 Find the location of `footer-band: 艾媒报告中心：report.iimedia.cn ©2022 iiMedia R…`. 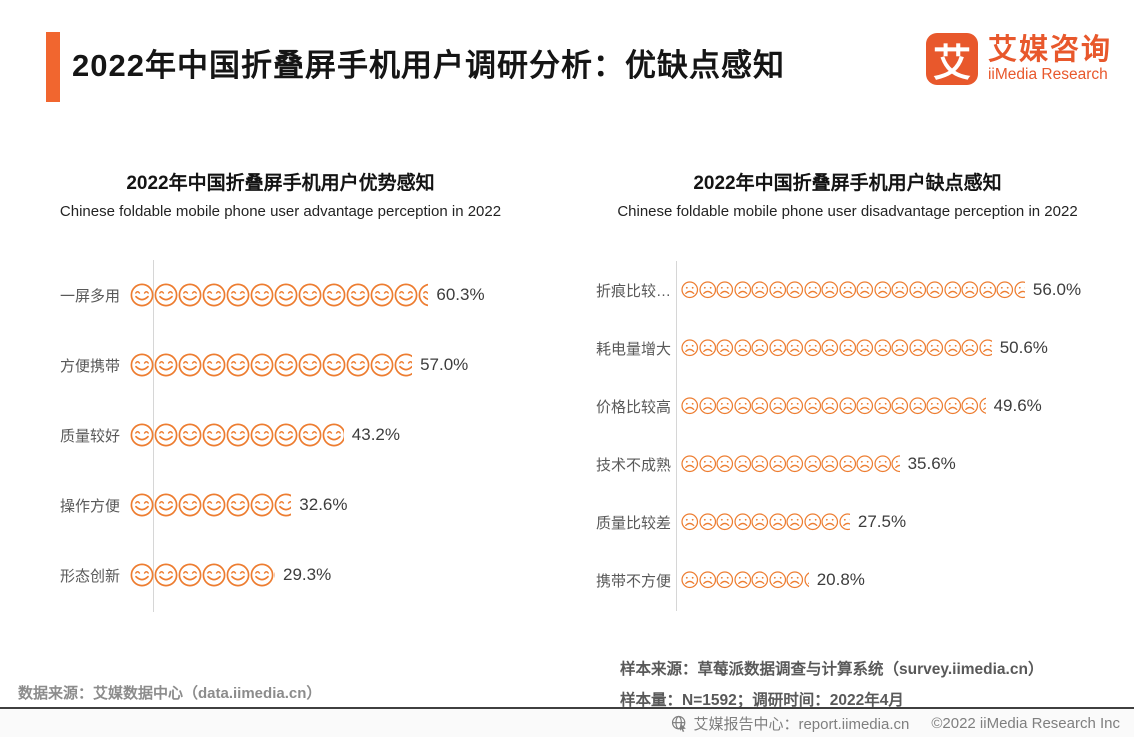

footer-band: 艾媒报告中心：report.iimedia.cn ©2022 iiMedia R… is located at coordinates (567, 723).